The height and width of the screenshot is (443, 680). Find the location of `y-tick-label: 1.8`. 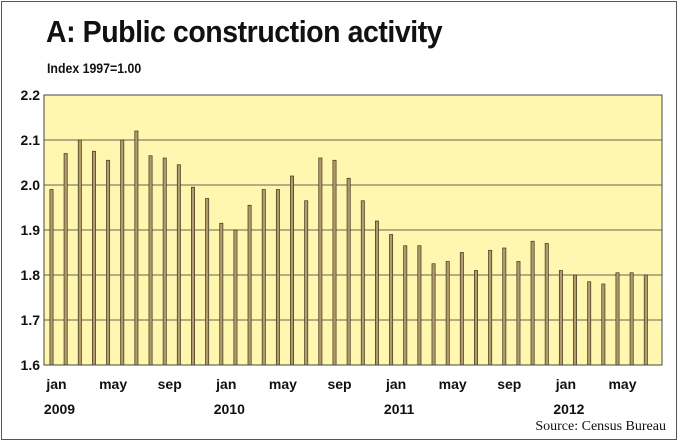

y-tick-label: 1.8 is located at coordinates (31, 275).